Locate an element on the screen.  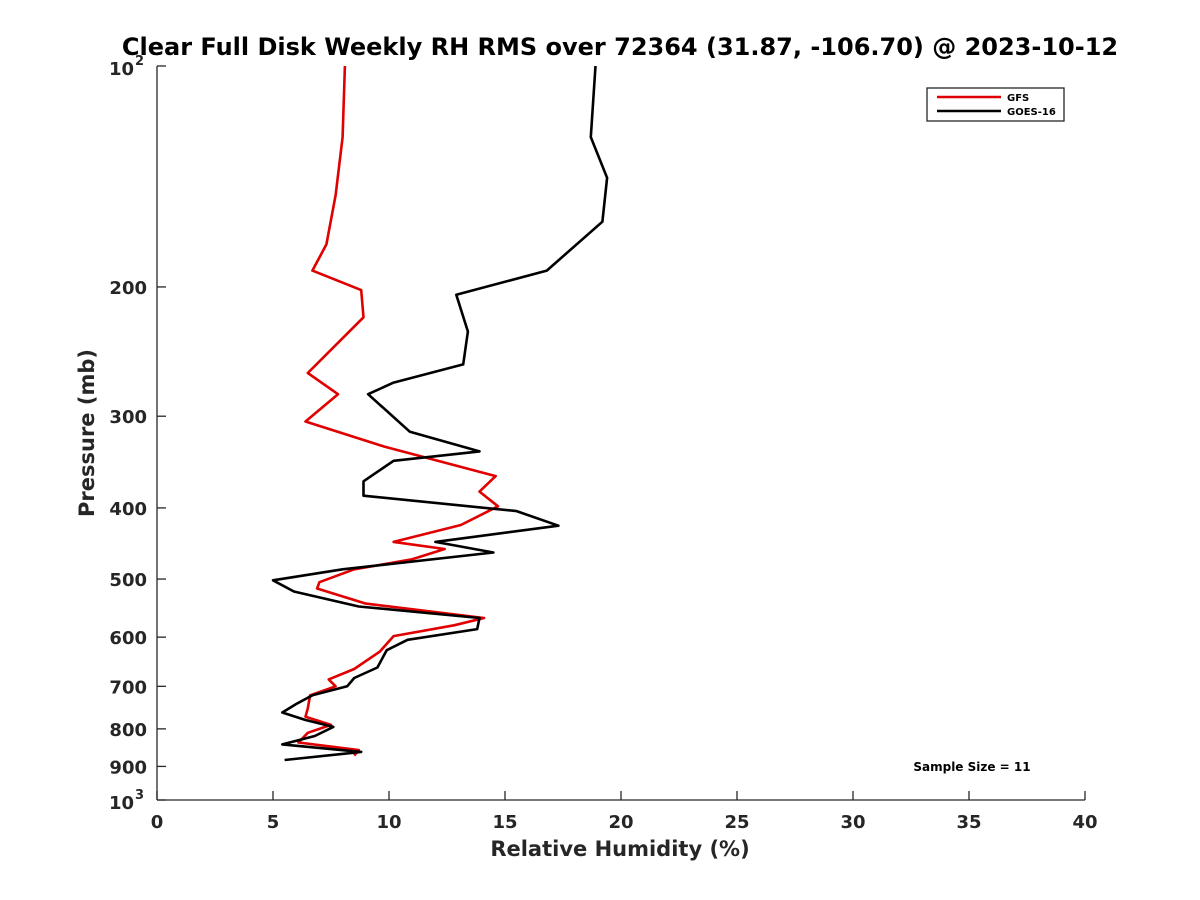
y-tick-label: 500 is located at coordinates (128, 580).